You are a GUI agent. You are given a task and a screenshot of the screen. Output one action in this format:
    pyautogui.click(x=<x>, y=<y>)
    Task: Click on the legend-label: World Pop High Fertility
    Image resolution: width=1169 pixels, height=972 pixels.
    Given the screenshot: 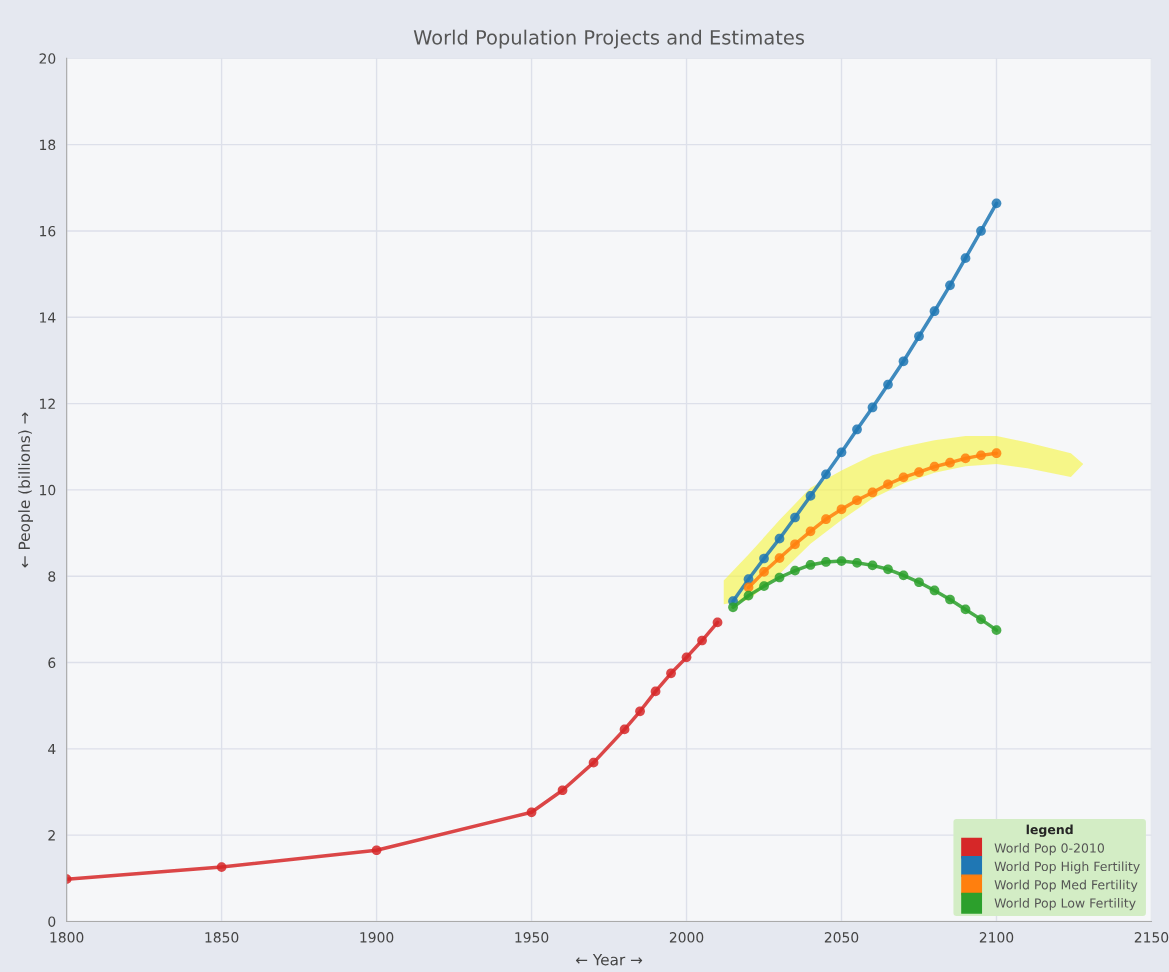 What is the action you would take?
    pyautogui.click(x=1067, y=867)
    